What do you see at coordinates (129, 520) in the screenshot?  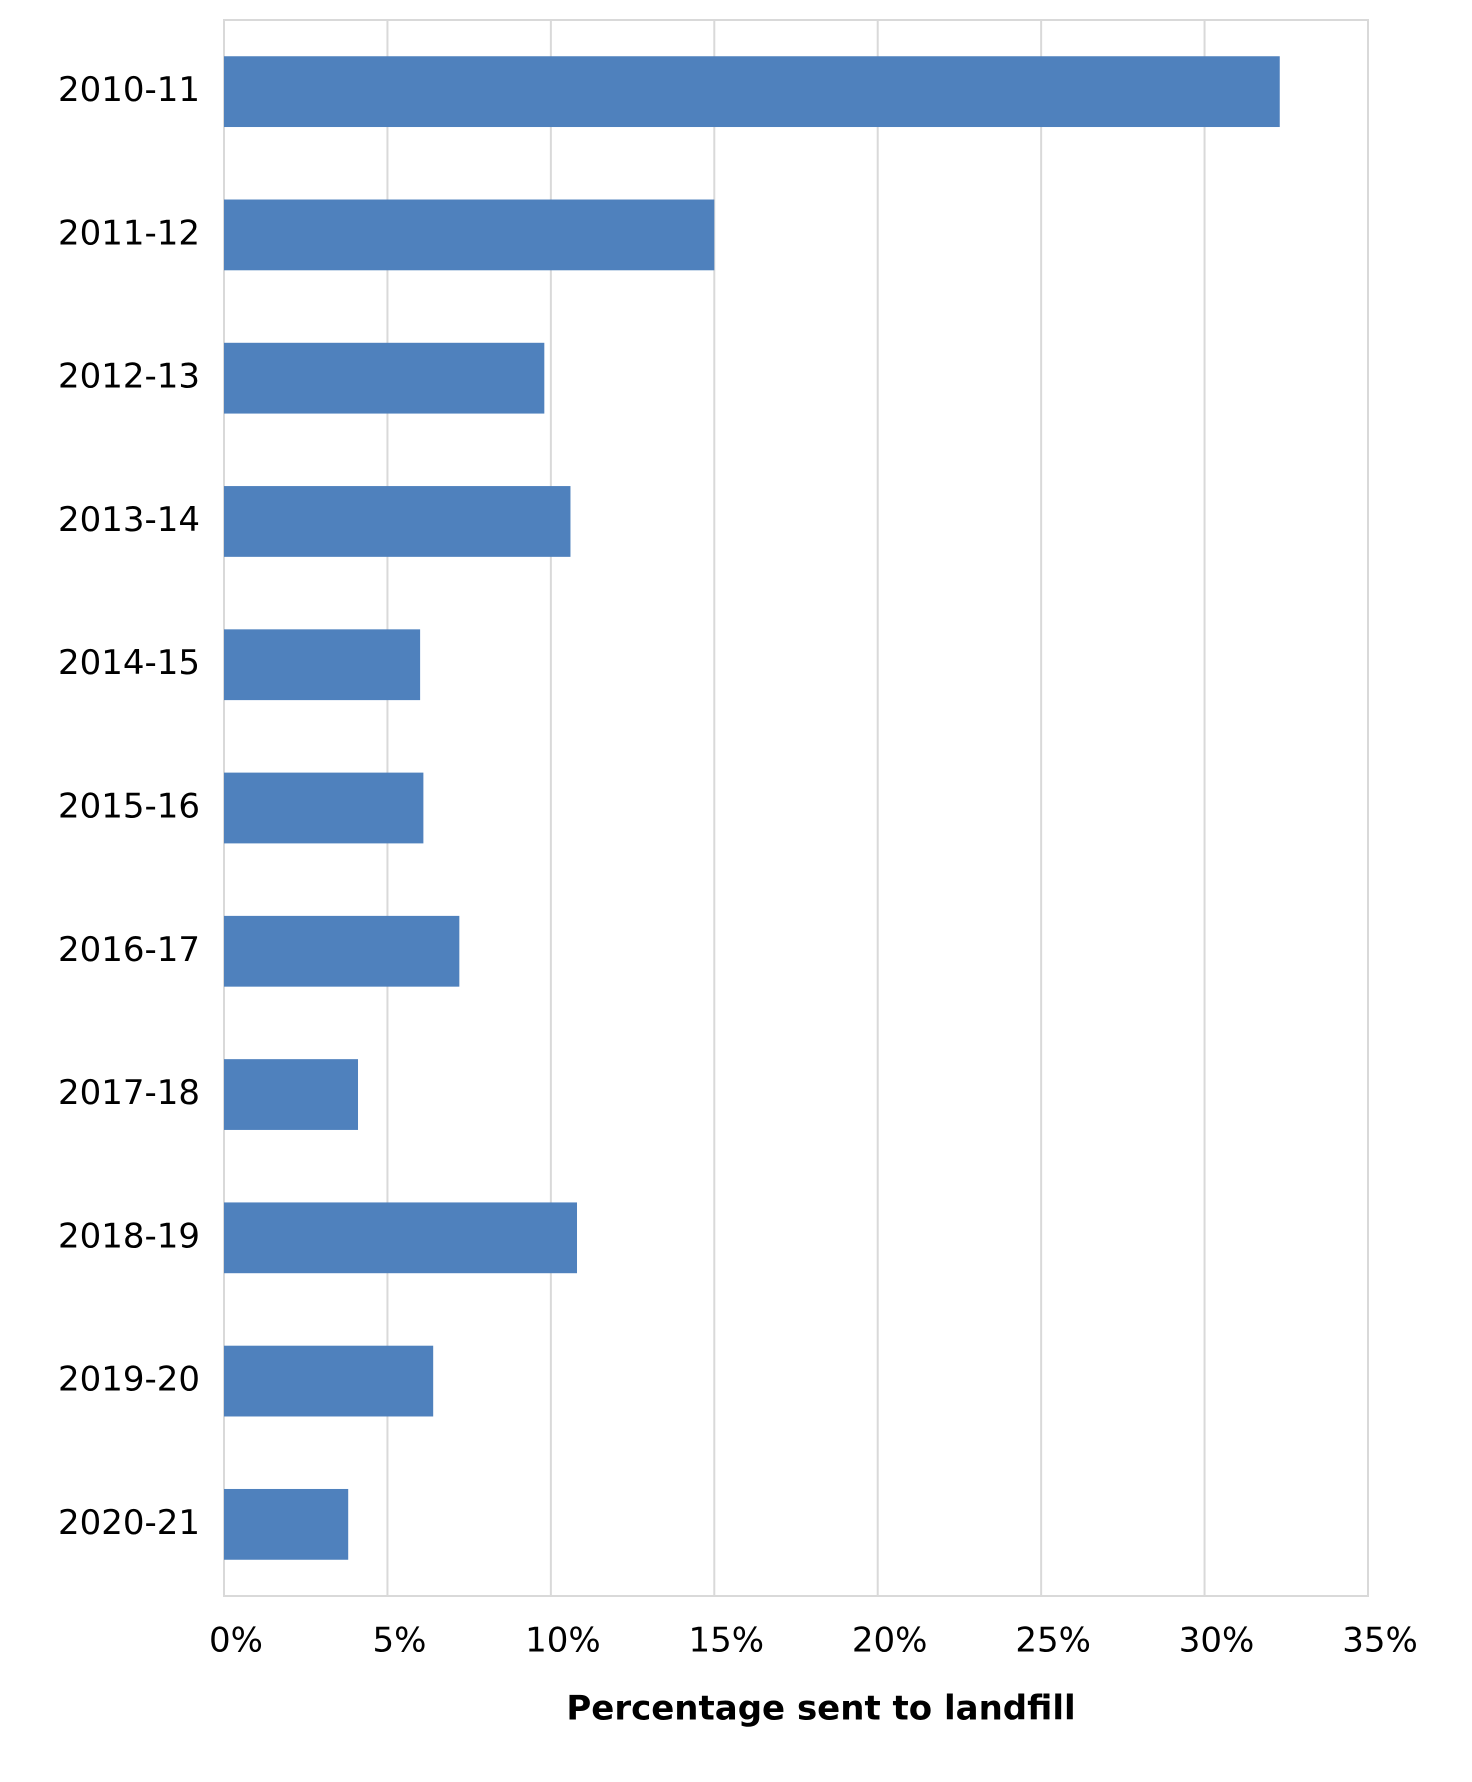 I see `y-tick-label: 2013-14` at bounding box center [129, 520].